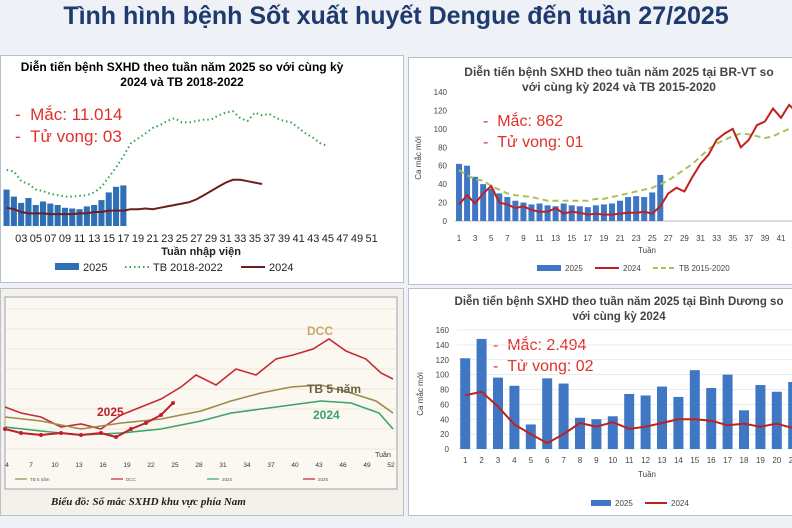 This screenshot has height=528, width=792. What do you see at coordinates (196, 239) in the screenshot?
I see `chart1-x-tick: 27` at bounding box center [196, 239].